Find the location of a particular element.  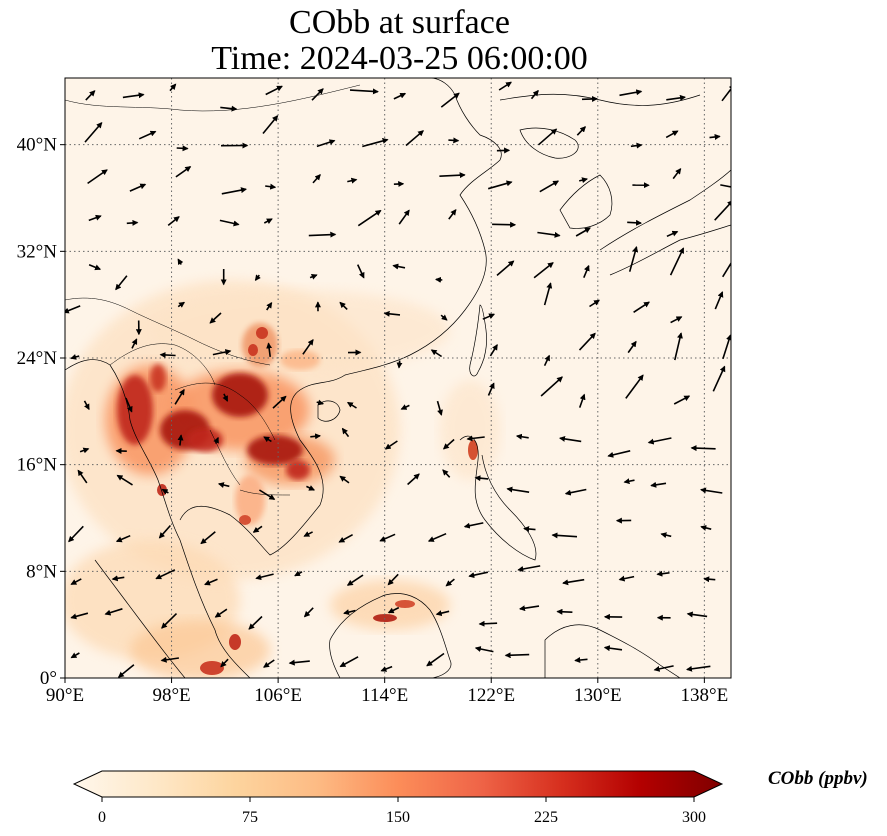

lat-tick-label: 16°N is located at coordinates (37, 465).